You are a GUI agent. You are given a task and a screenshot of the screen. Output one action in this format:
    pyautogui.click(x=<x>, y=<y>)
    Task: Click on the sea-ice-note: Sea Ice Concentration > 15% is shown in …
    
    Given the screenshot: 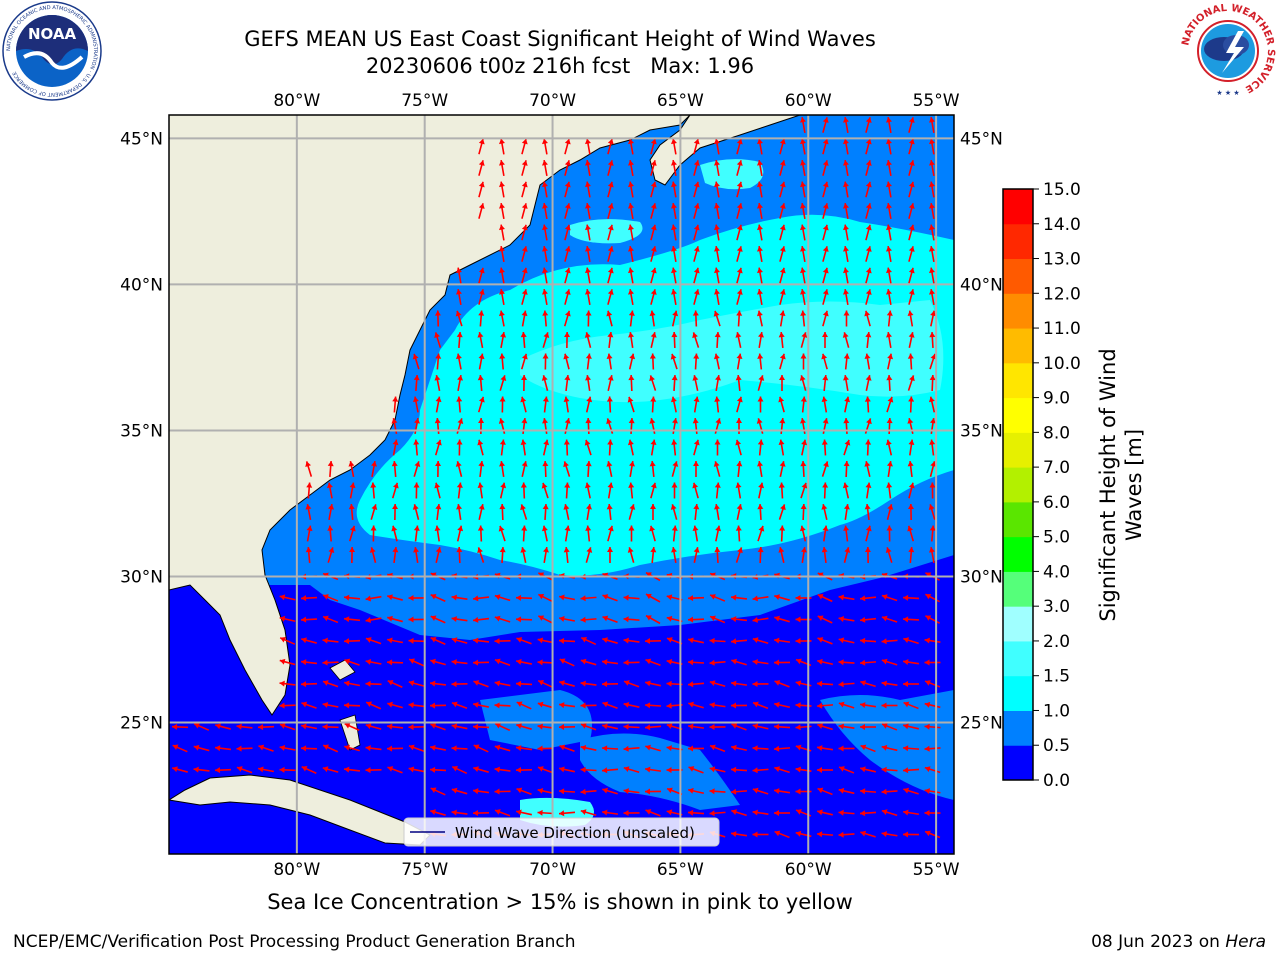 What is the action you would take?
    pyautogui.click(x=560, y=902)
    